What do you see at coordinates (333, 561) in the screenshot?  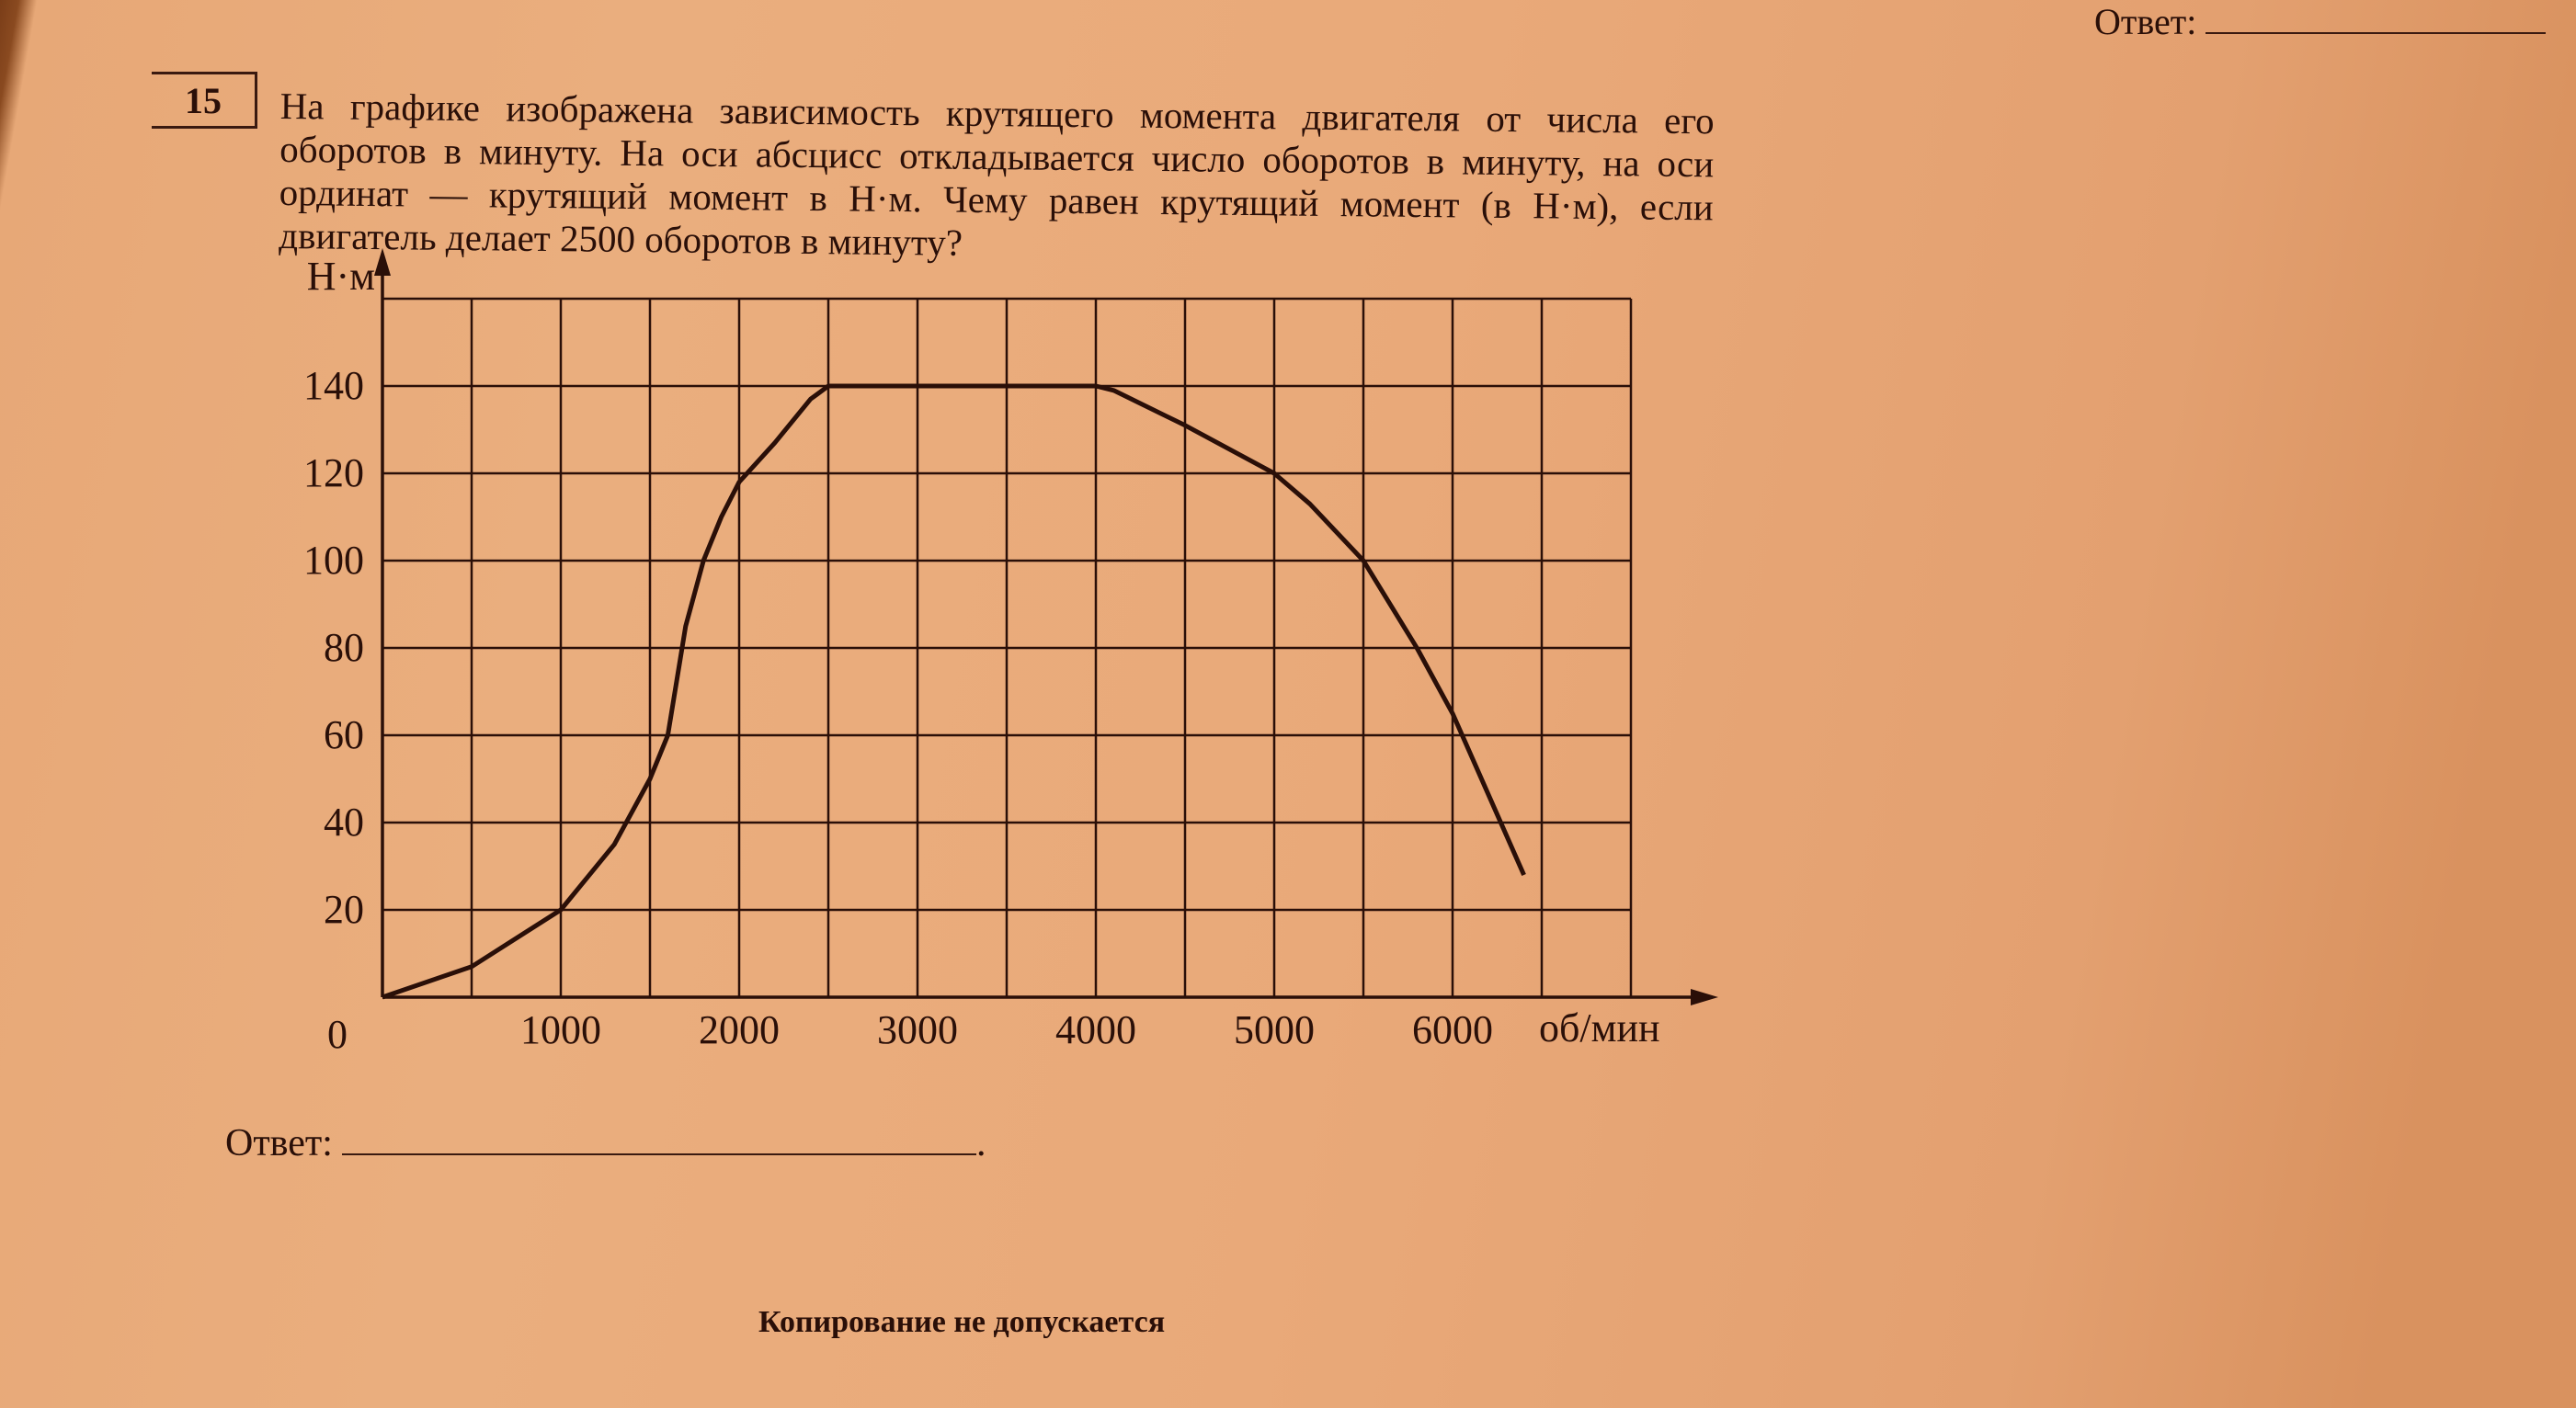 I see `y-tick-label: 100` at bounding box center [333, 561].